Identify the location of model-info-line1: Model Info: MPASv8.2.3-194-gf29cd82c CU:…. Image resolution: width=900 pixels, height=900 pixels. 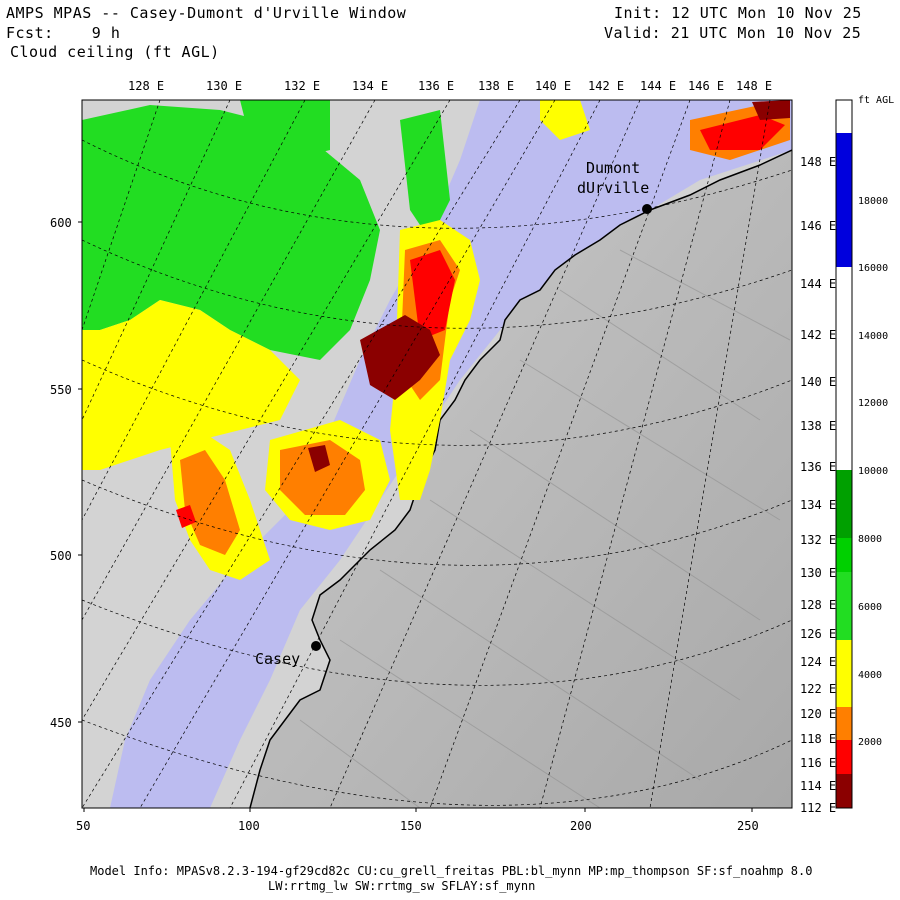
(451, 871).